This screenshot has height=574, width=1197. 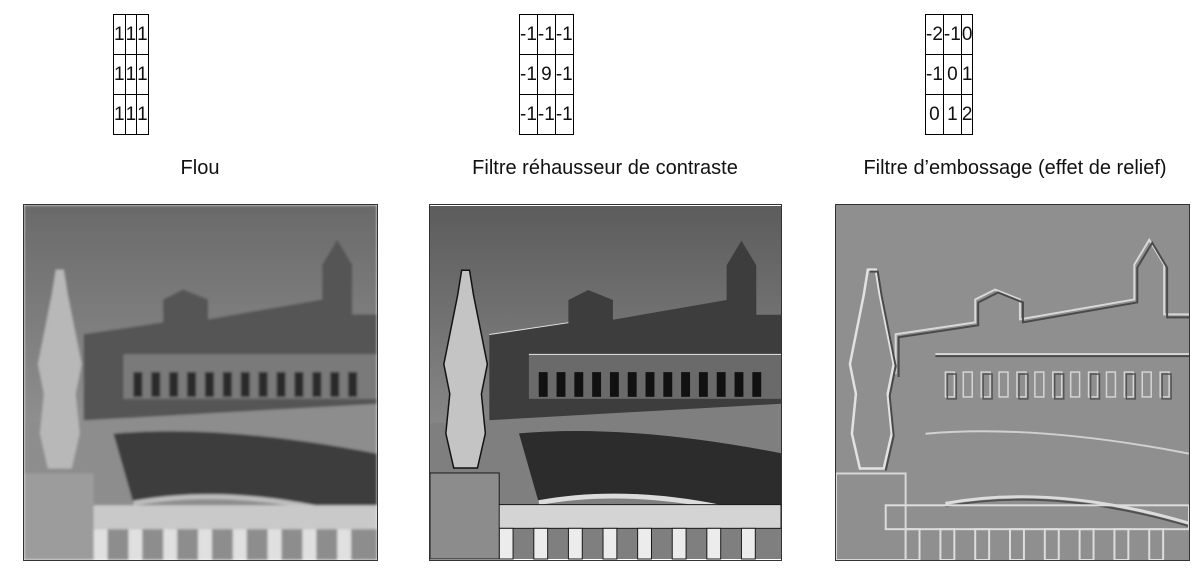 I want to click on kernel-row: -2 -1 0, so click(x=949, y=34).